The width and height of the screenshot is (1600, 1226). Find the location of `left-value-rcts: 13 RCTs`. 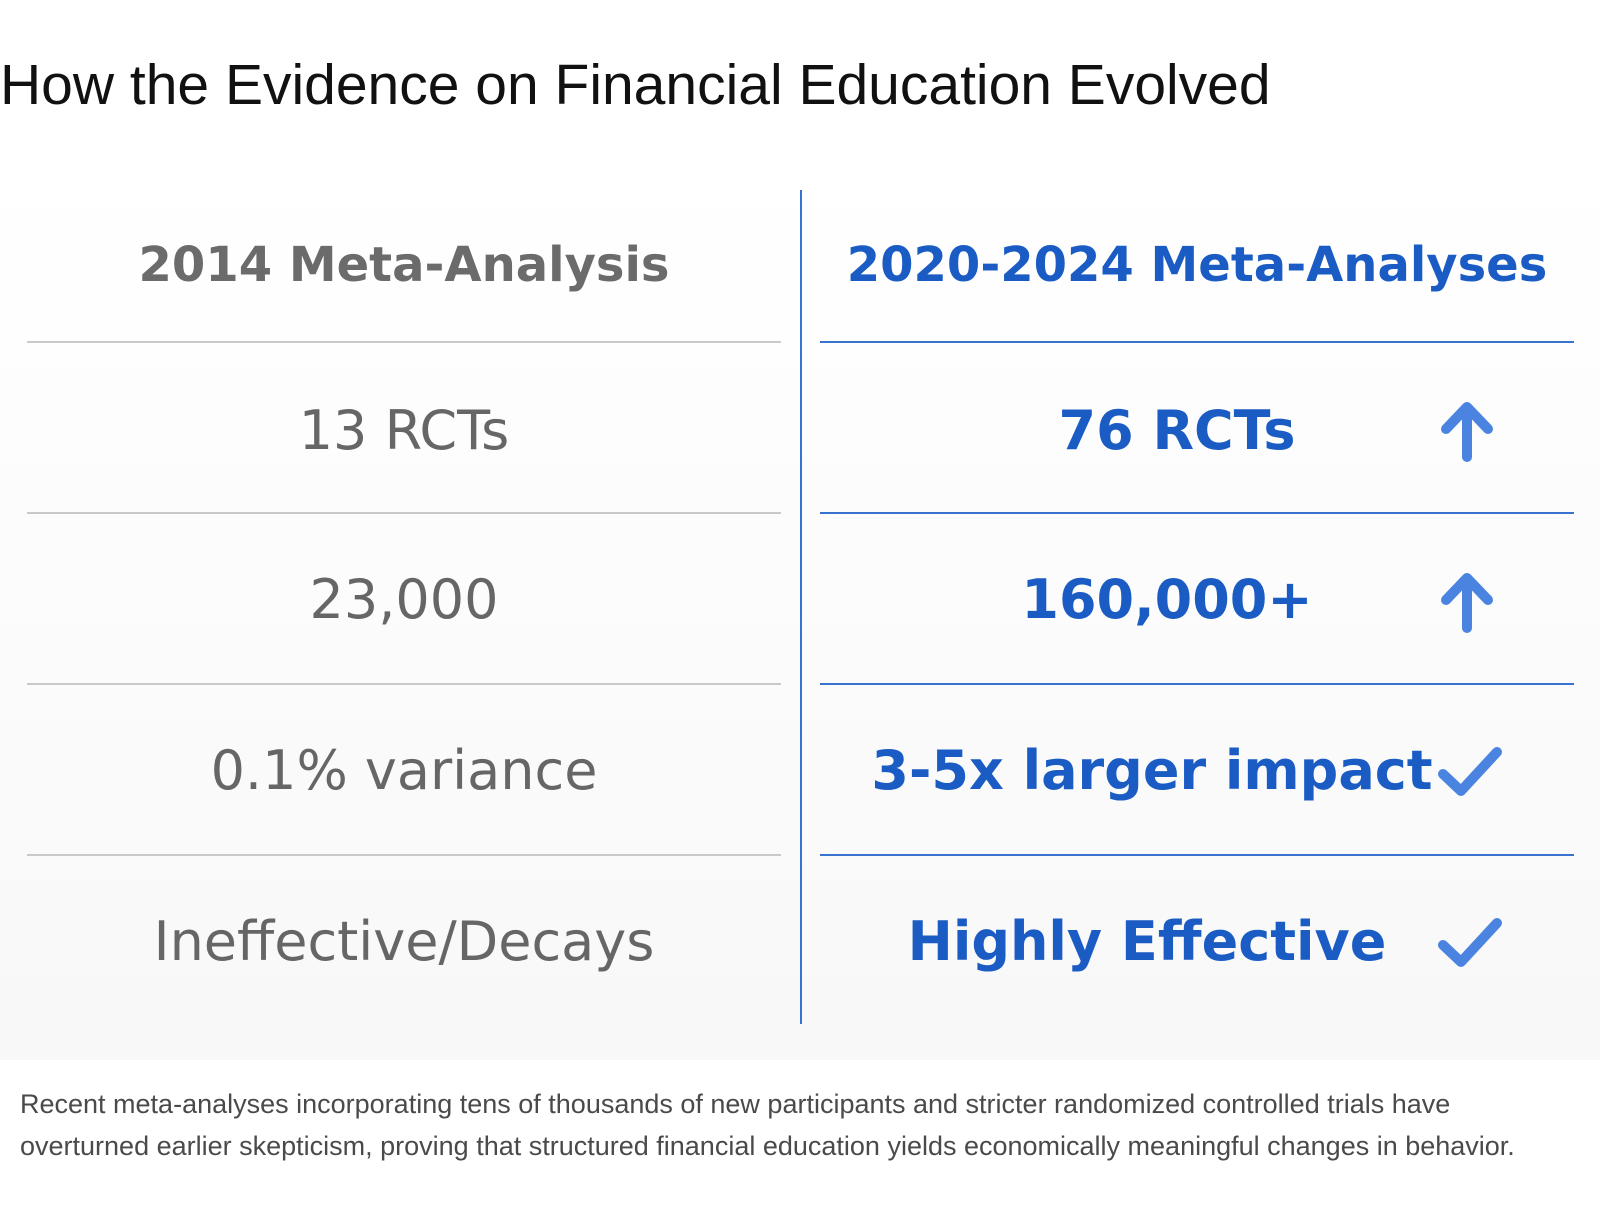

left-value-rcts: 13 RCTs is located at coordinates (404, 430).